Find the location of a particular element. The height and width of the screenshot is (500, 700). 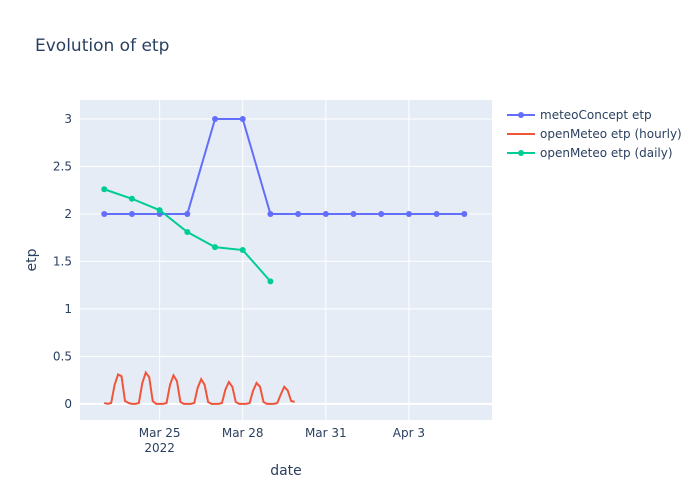

y-tick-label: 1.5 is located at coordinates (62, 261).